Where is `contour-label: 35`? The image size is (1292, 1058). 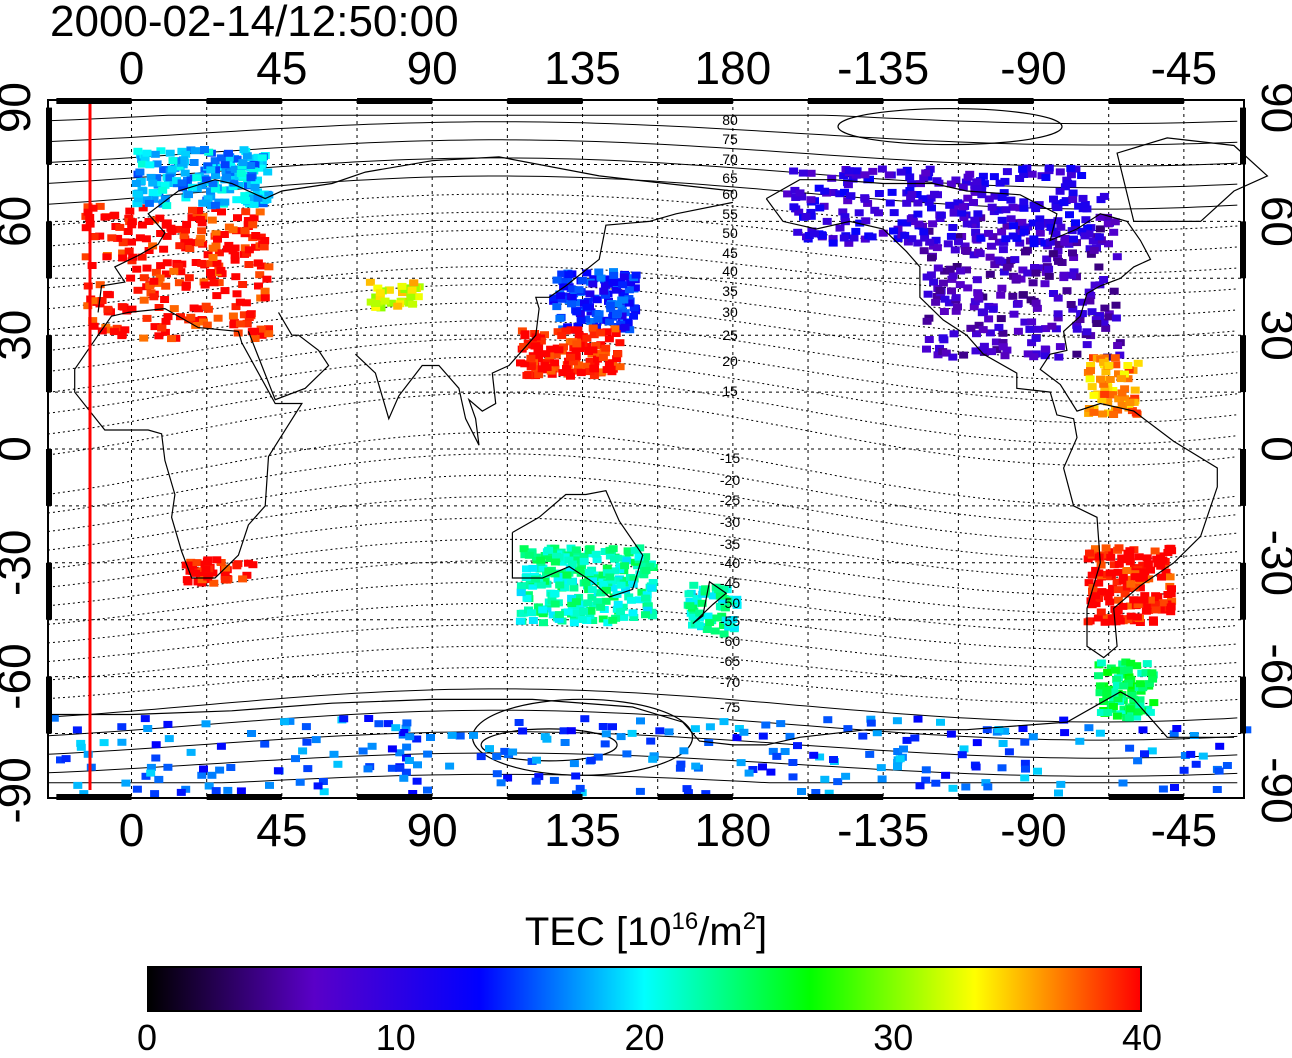 contour-label: 35 is located at coordinates (730, 291).